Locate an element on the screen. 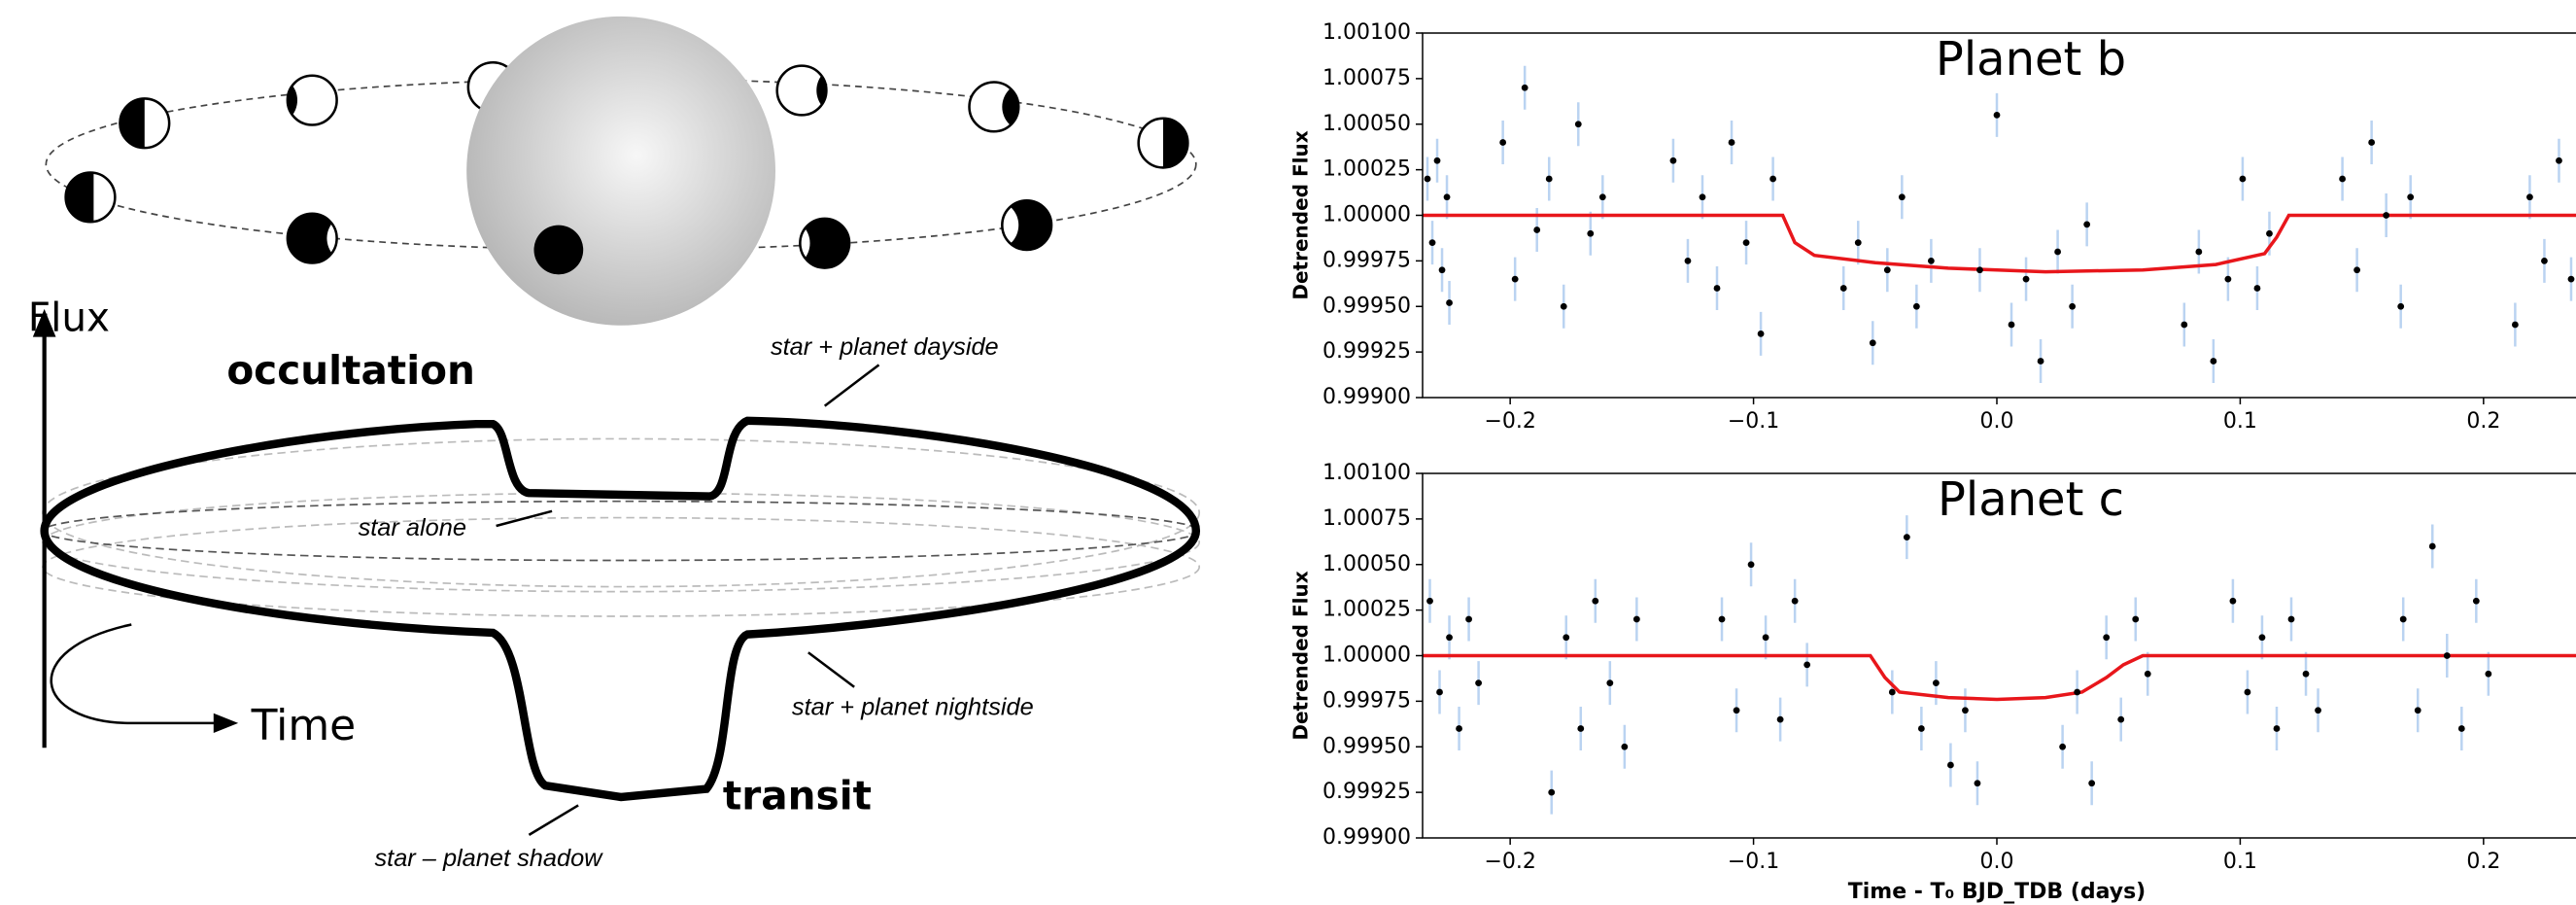  chart-title: Planet c is located at coordinates (2031, 500).